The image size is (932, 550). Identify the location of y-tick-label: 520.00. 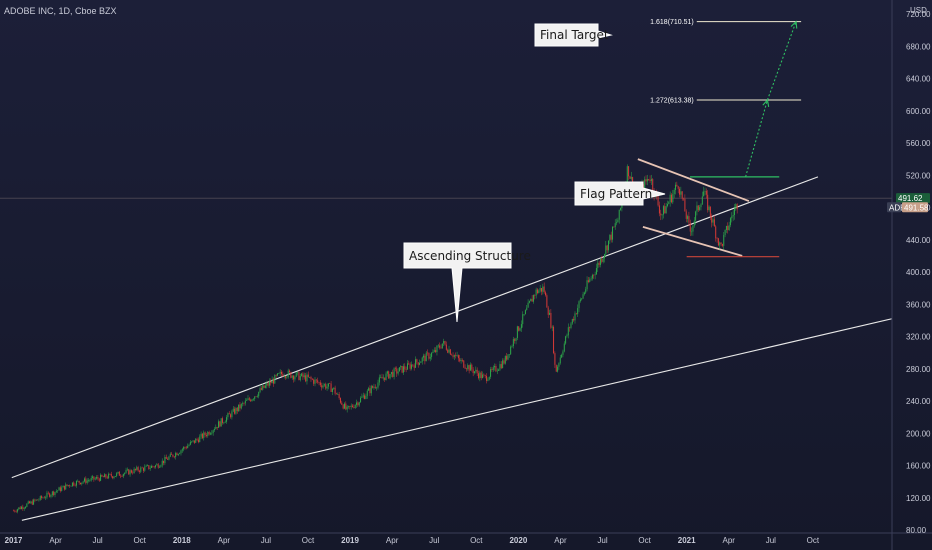
(918, 175).